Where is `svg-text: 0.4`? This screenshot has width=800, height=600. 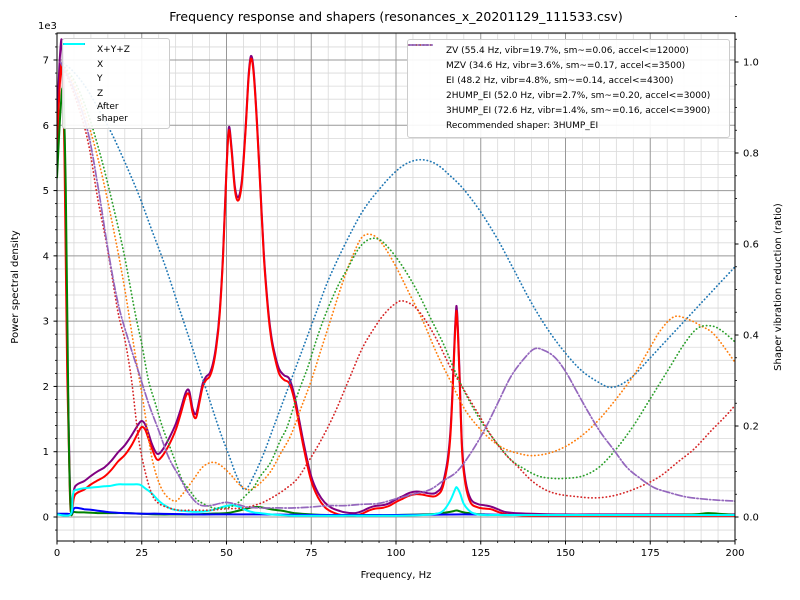
svg-text: 0.4 is located at coordinates (751, 336).